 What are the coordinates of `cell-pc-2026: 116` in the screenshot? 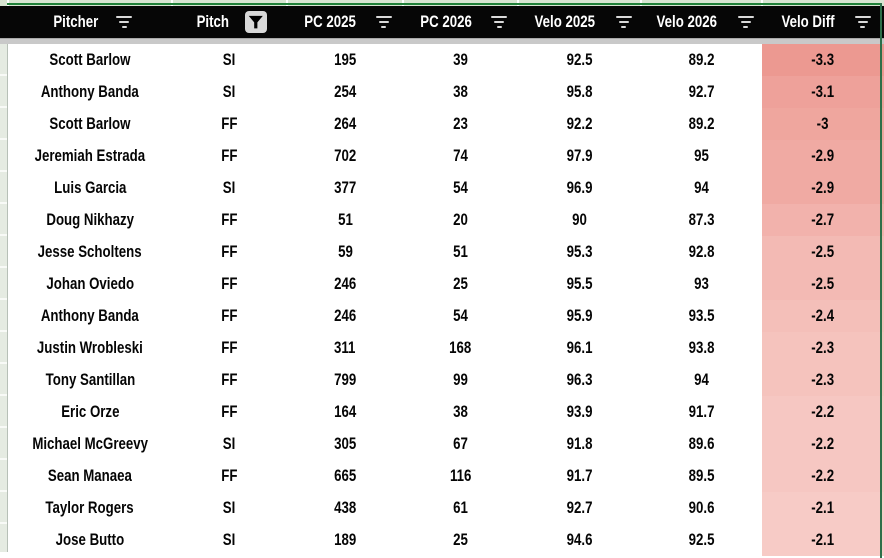 It's located at (460, 476).